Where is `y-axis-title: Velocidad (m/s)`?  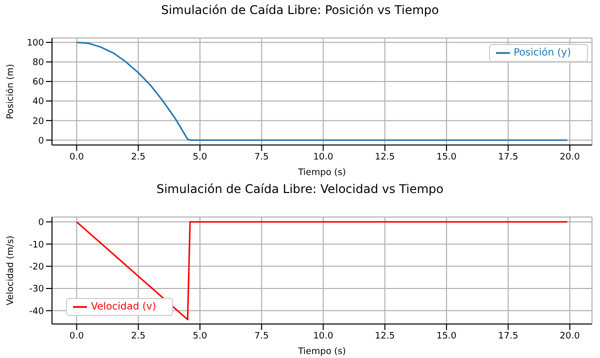
y-axis-title: Velocidad (m/s) is located at coordinates (11, 271).